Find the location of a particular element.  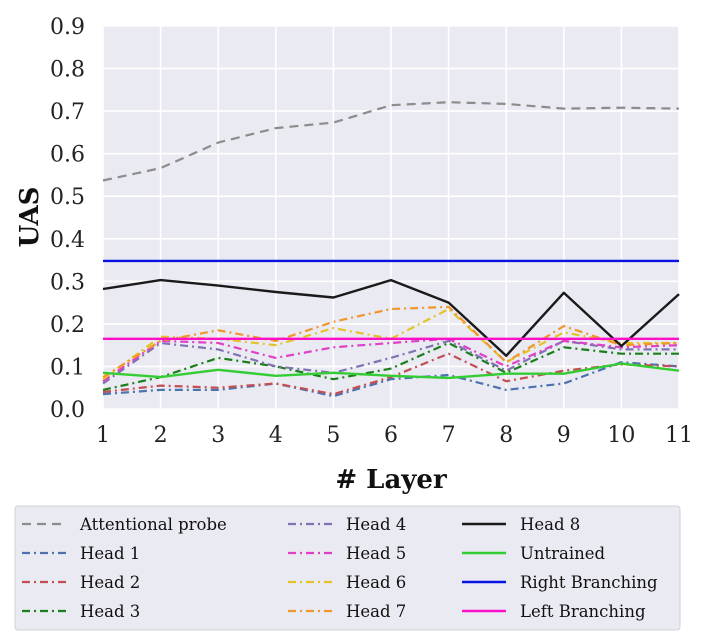

x-tick-label: 8 is located at coordinates (506, 435).